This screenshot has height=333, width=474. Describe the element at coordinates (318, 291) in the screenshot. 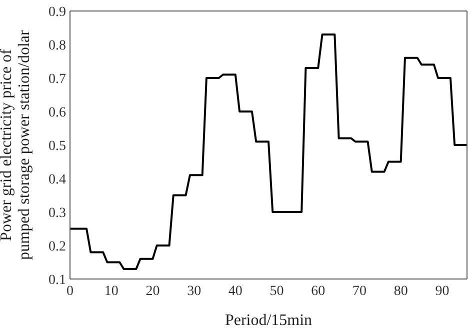

I see `x-tick-label: 60` at that location.